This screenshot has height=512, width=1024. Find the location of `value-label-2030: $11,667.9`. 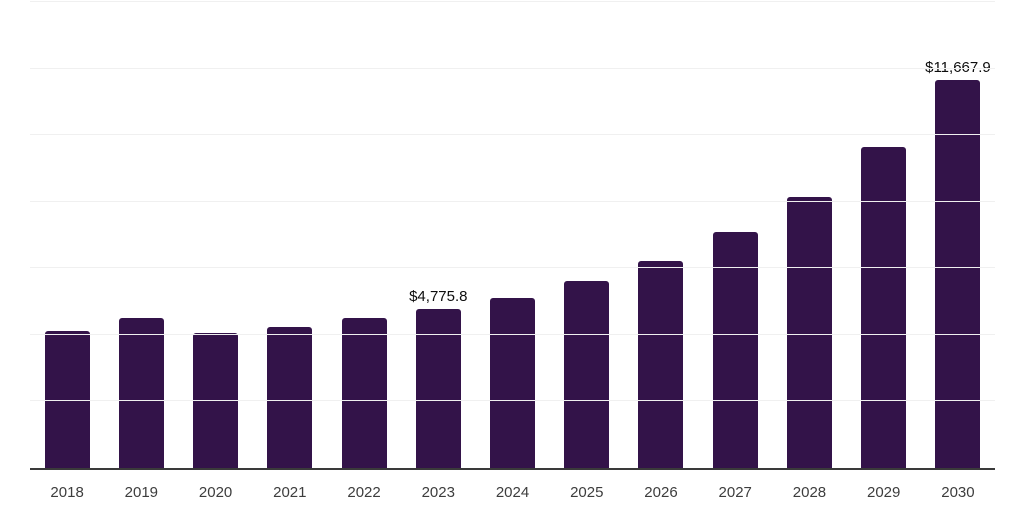

value-label-2030: $11,667.9 is located at coordinates (958, 67).